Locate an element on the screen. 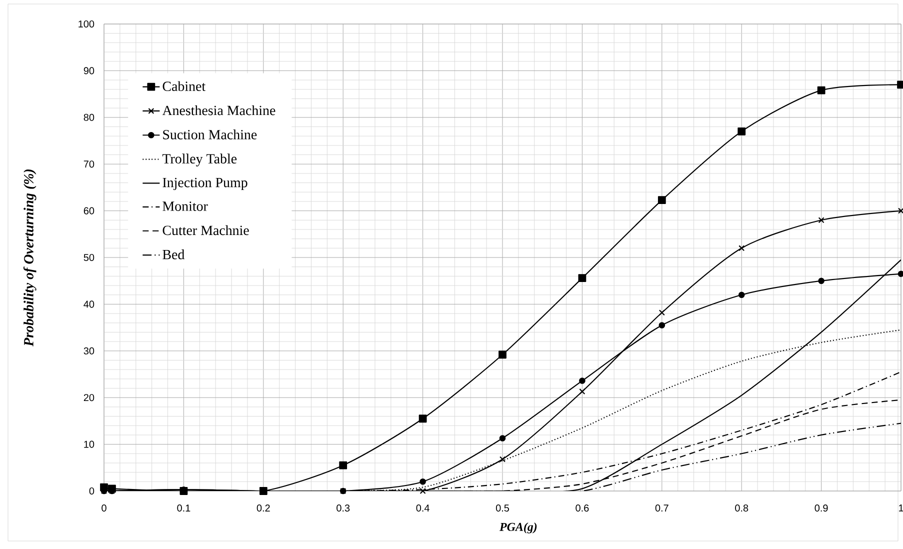  y-tick-label: 40 is located at coordinates (89, 304).